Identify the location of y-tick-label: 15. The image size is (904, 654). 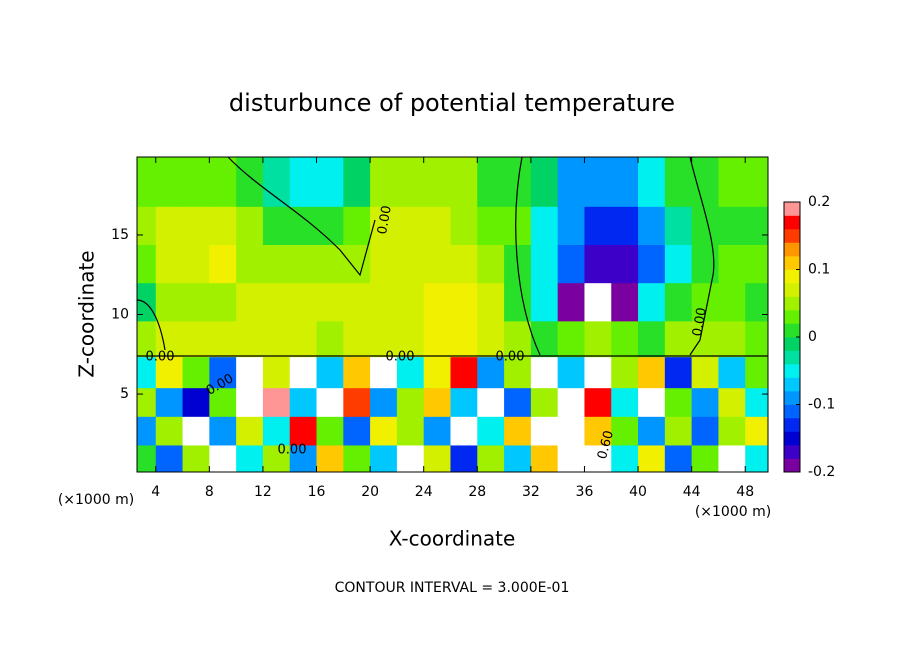
(120, 235).